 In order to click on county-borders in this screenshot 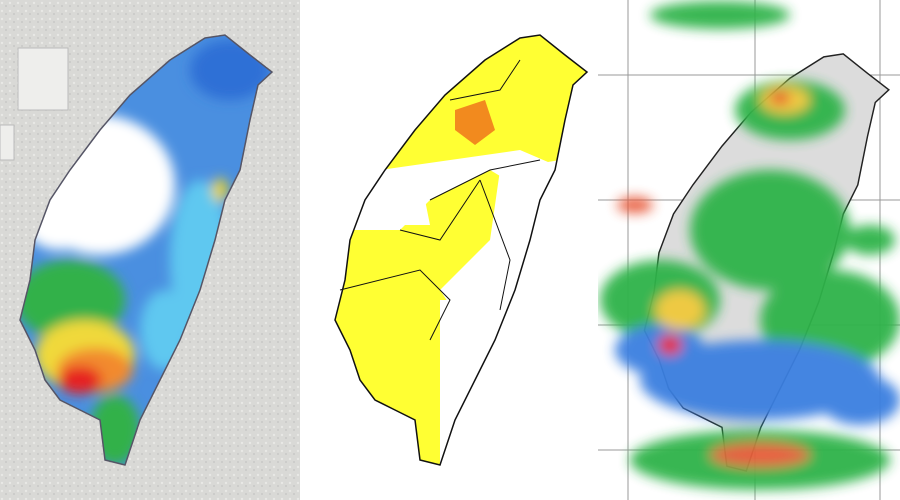, I will do `click(440, 200)`.